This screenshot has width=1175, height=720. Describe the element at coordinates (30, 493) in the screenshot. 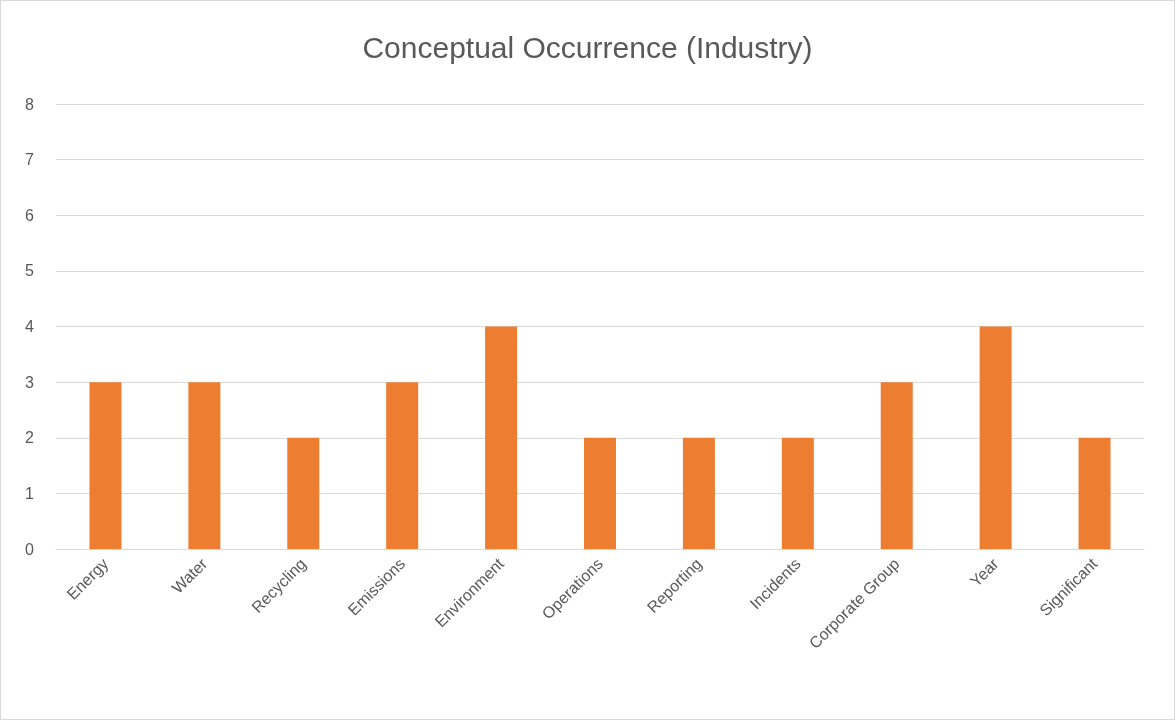

I see `y-tick-label: 1` at that location.